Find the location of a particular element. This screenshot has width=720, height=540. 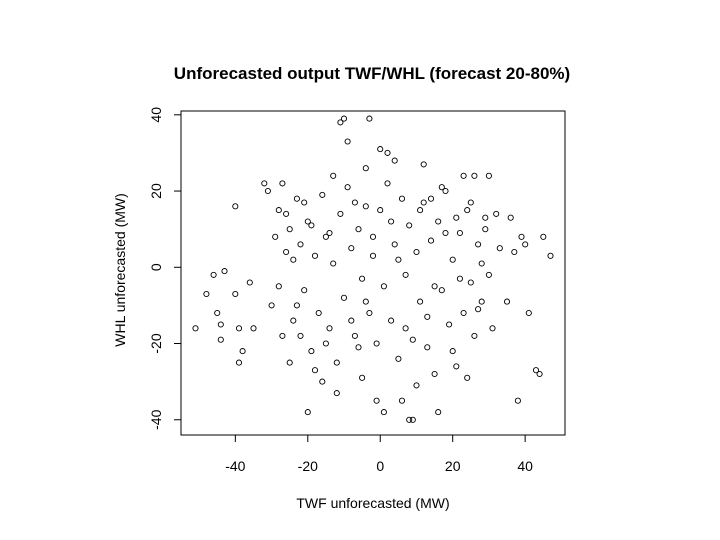

x-tick-label-3: 20 is located at coordinates (453, 466).